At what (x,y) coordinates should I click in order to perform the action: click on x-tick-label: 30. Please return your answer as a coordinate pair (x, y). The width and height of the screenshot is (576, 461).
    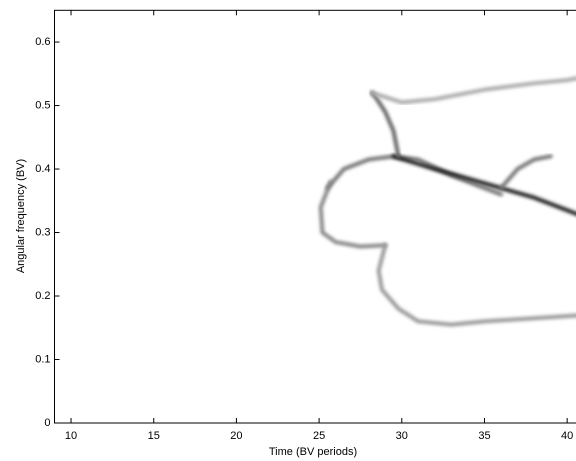
    Looking at the image, I should click on (402, 436).